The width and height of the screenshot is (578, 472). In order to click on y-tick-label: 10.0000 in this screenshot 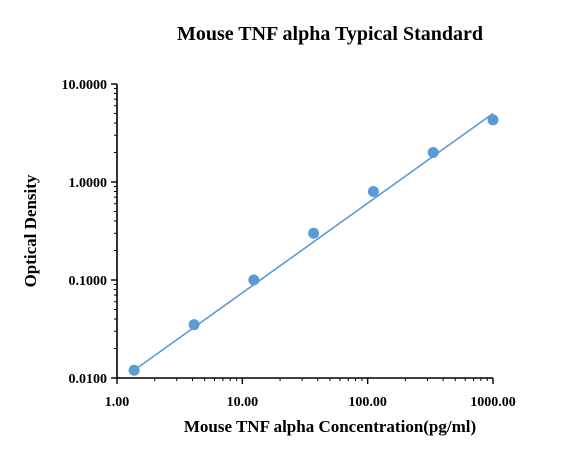, I will do `click(85, 85)`.